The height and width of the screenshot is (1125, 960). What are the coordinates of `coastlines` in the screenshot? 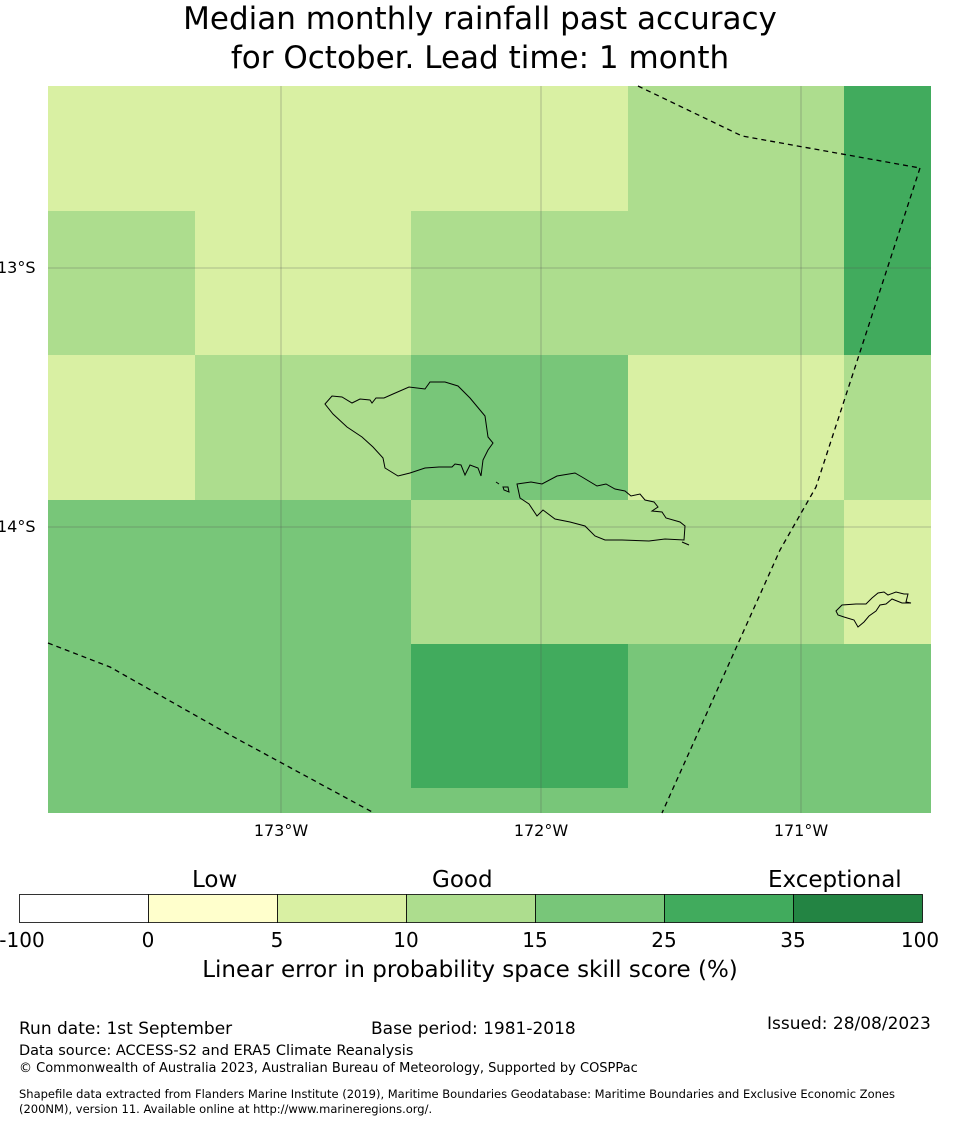 It's located at (618, 504).